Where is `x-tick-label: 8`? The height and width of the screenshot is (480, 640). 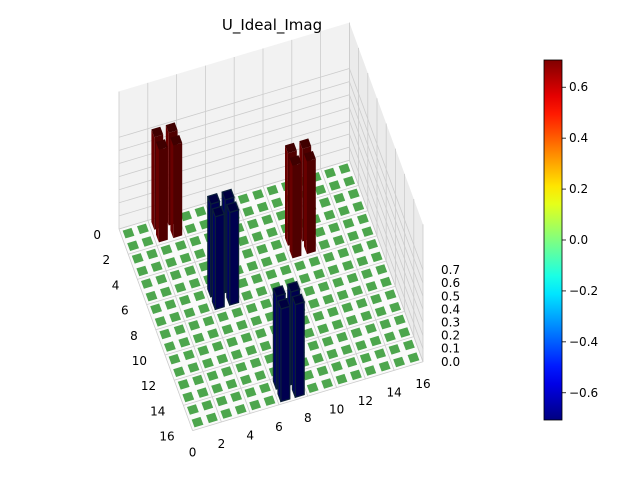
x-tick-label: 8 is located at coordinates (134, 336).